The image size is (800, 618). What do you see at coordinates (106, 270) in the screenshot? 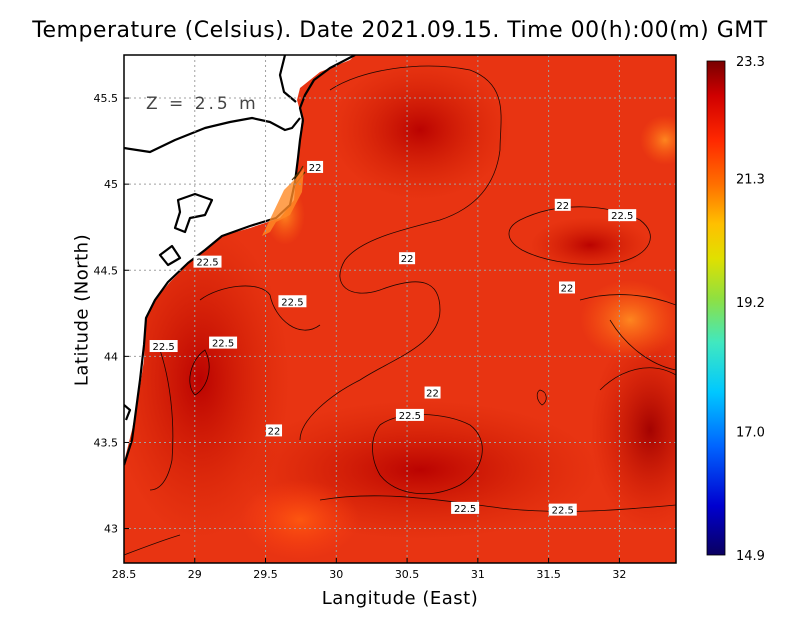
I see `y-tick-label: 44.5` at bounding box center [106, 270].